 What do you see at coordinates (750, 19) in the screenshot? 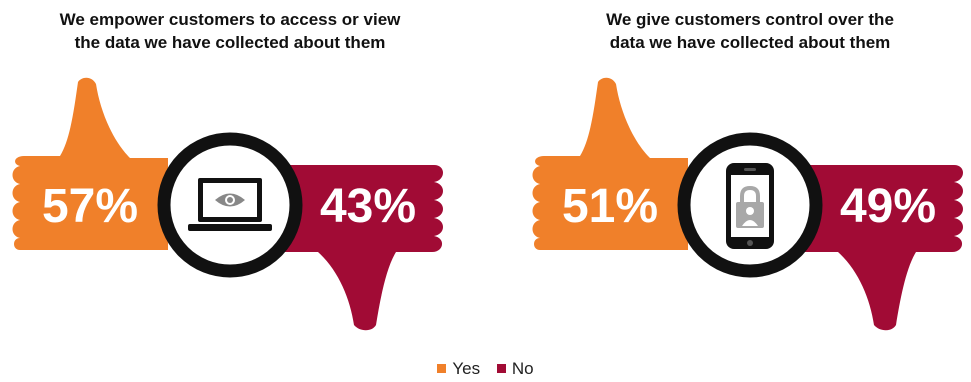
I see `chart-title-line-1: We give customers control over the` at bounding box center [750, 19].